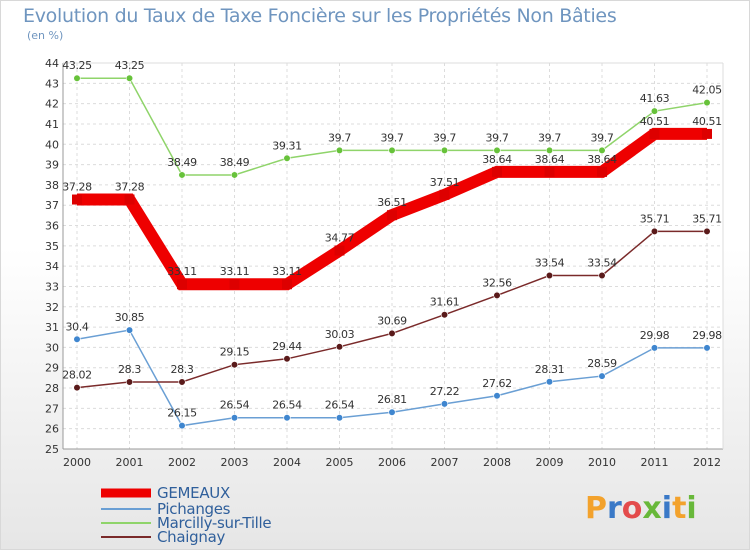 The height and width of the screenshot is (550, 750). I want to click on legend-label-marcilly: Marcilly-sur-Tille, so click(214, 523).